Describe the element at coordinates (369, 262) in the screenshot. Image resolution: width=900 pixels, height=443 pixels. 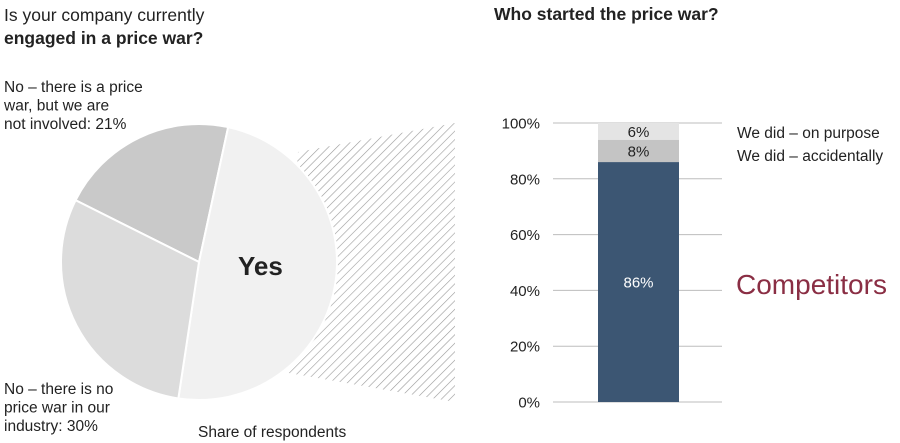
I see `hatched-connector` at that location.